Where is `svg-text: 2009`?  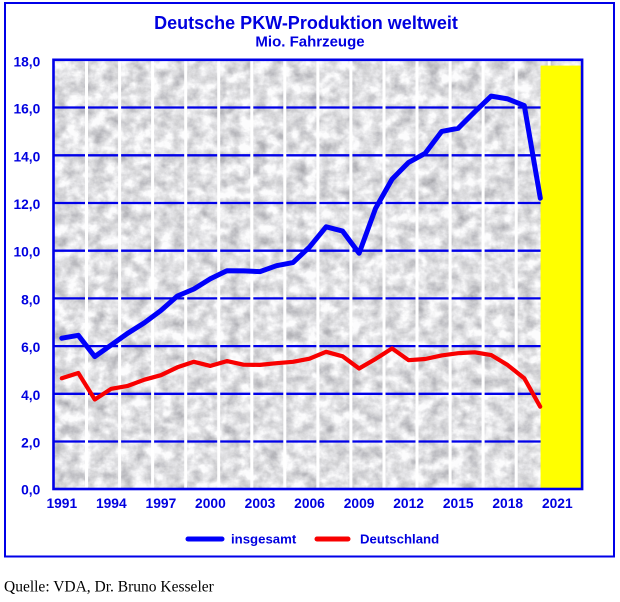 svg-text: 2009 is located at coordinates (359, 503).